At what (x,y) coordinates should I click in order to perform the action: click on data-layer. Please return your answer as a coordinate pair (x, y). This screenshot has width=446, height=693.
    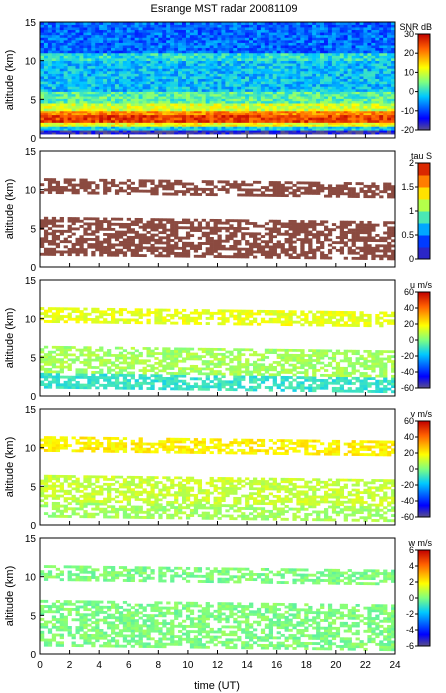
    Looking at the image, I should click on (218, 128).